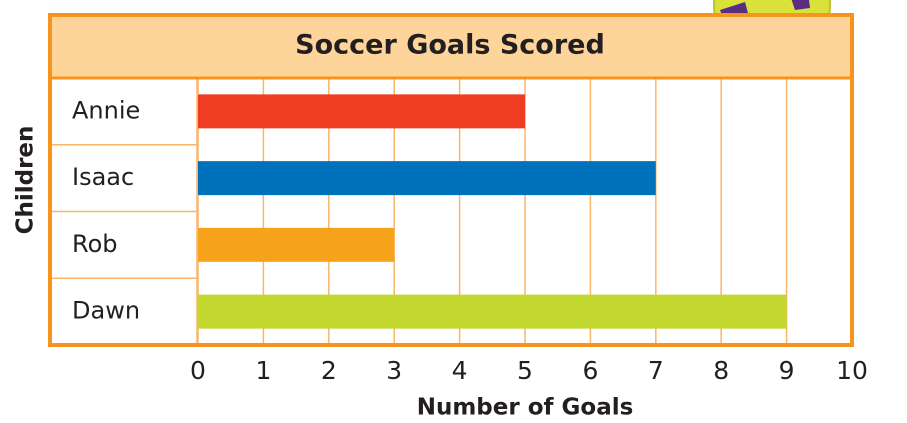 The image size is (907, 423). What do you see at coordinates (103, 177) in the screenshot?
I see `y-tick-label: Isaac` at bounding box center [103, 177].